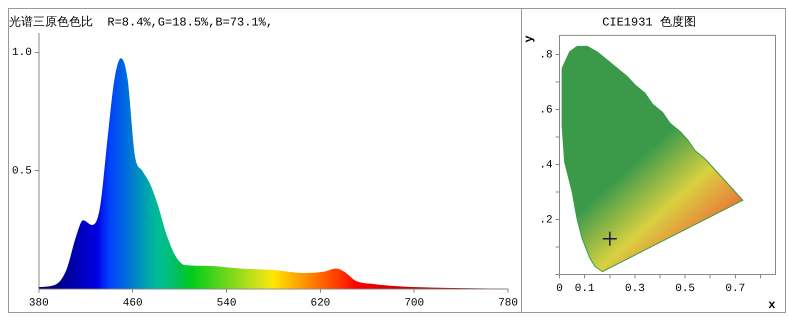 Image resolution: width=789 pixels, height=321 pixels. I want to click on y-tick-label: 1.0, so click(22, 53).